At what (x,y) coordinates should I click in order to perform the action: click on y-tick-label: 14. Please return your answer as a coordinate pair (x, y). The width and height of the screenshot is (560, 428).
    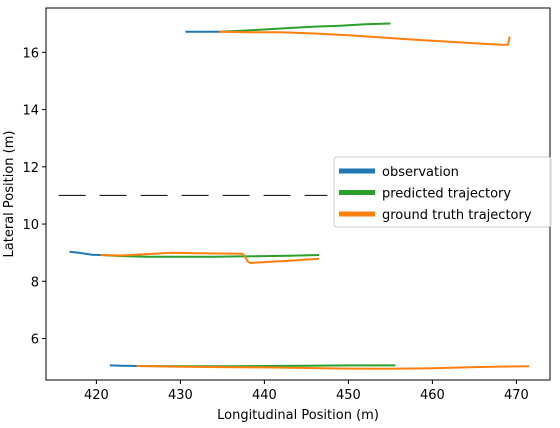
    Looking at the image, I should click on (30, 111).